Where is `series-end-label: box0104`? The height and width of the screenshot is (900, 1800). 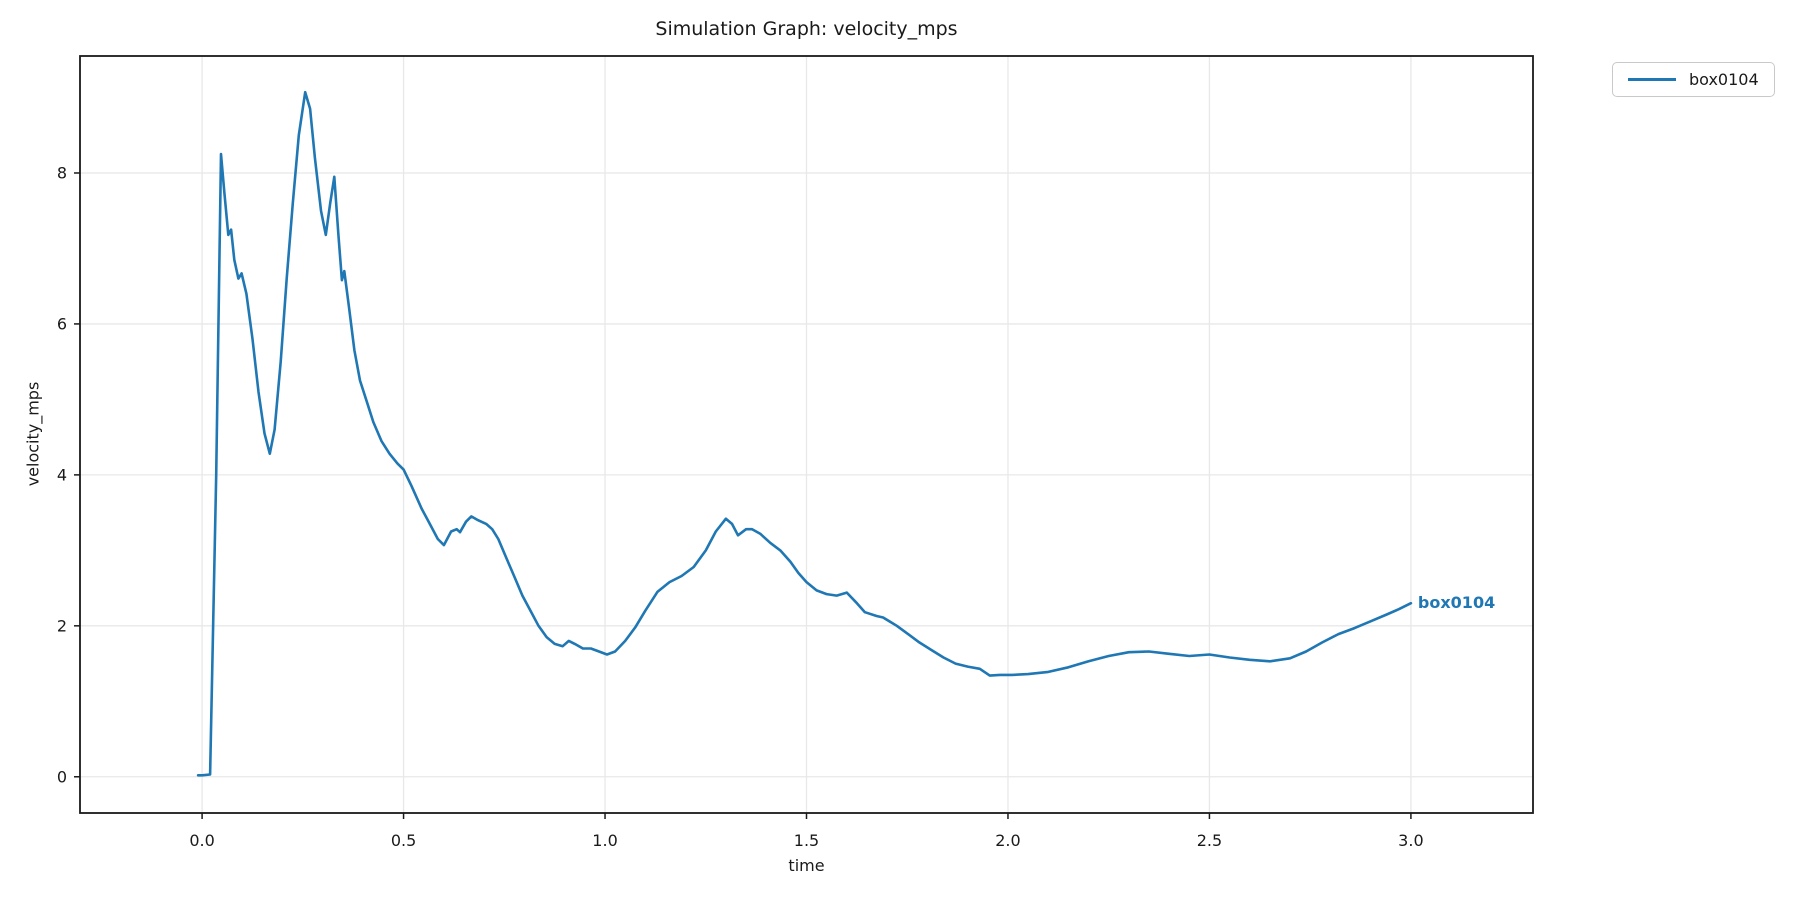
series-end-label: box0104 is located at coordinates (1456, 603).